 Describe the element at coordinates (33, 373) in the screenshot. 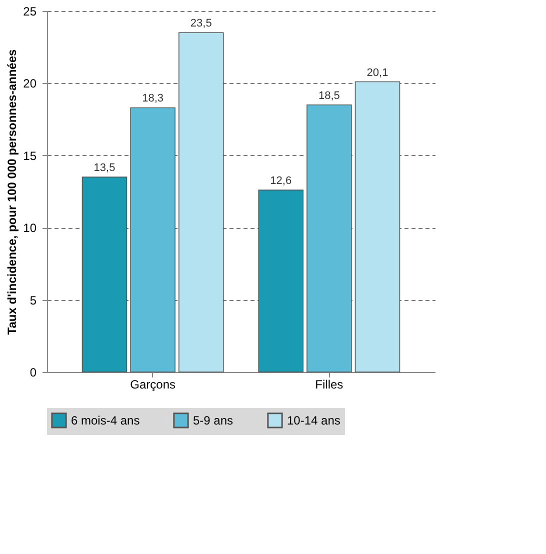

I see `y-tick-label: 0` at that location.